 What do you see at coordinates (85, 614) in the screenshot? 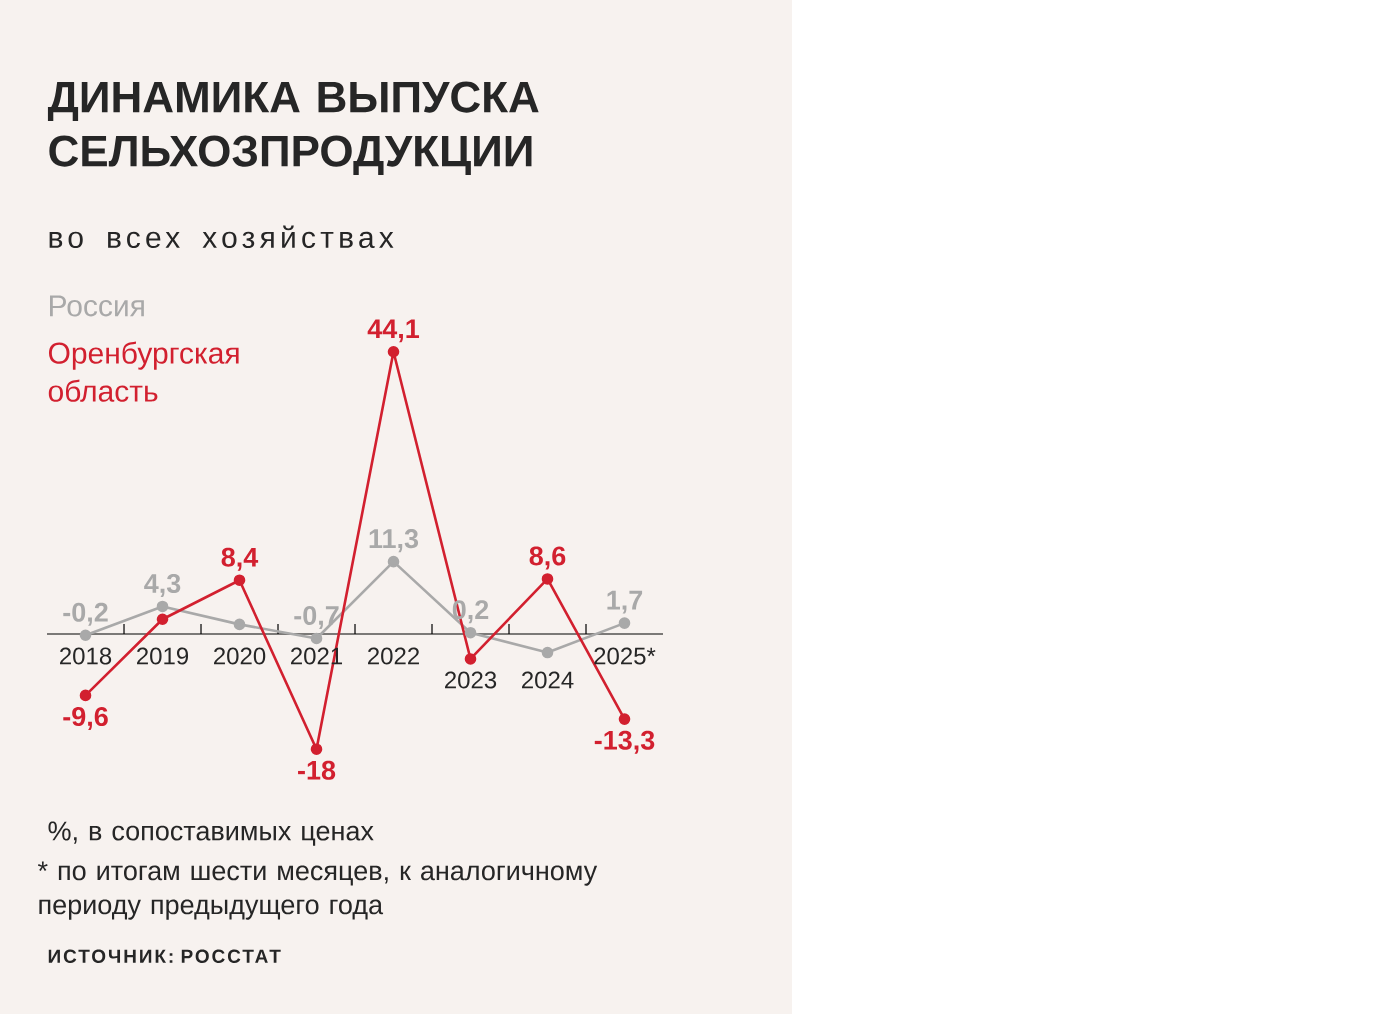
I see `data-label: -0,2` at bounding box center [85, 614].